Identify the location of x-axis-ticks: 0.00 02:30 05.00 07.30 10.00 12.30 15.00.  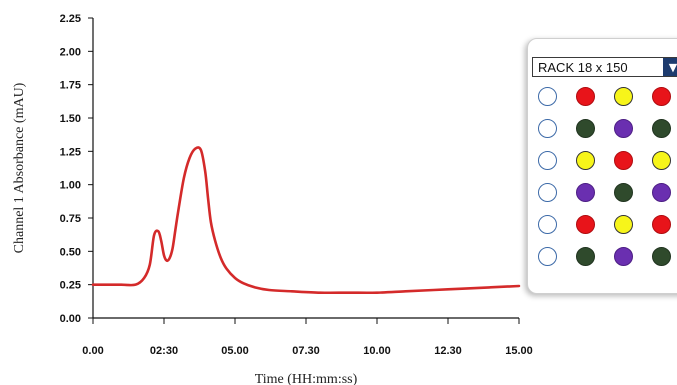
(307, 337).